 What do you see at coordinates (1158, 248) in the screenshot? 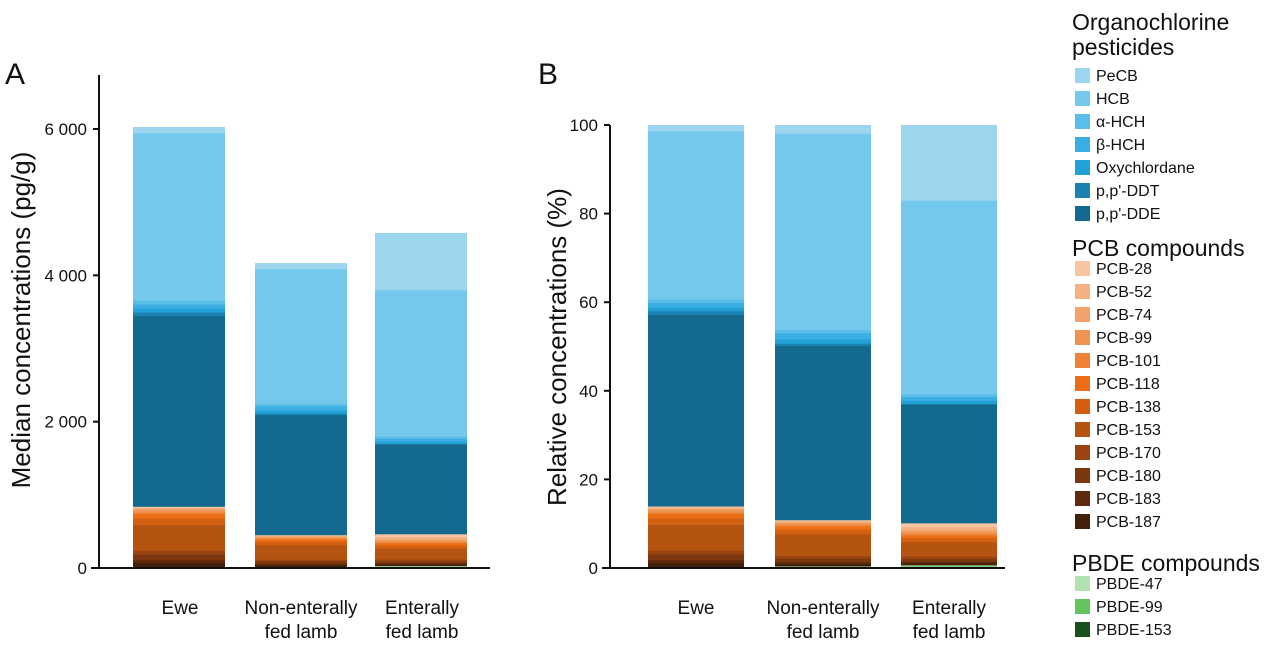
I see `legend-group-title: PCB compounds` at bounding box center [1158, 248].